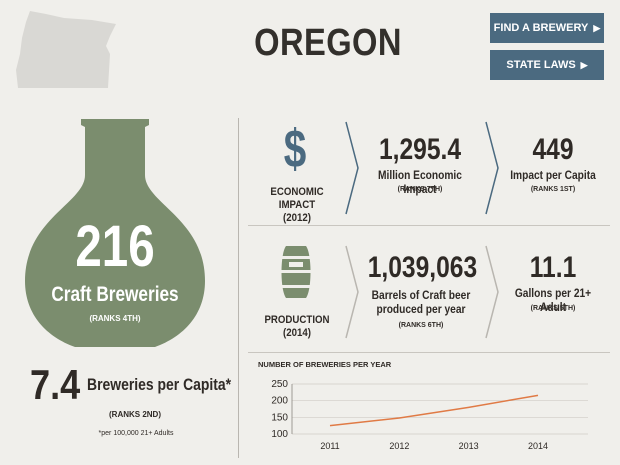  What do you see at coordinates (420, 182) in the screenshot?
I see `economic-impact-desc: Million Economic Impact` at bounding box center [420, 182].